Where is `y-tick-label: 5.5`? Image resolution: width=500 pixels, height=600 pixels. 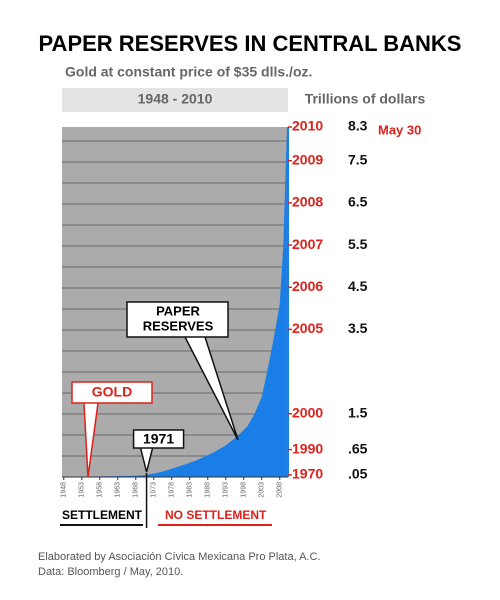
y-tick-label: 5.5 is located at coordinates (358, 244).